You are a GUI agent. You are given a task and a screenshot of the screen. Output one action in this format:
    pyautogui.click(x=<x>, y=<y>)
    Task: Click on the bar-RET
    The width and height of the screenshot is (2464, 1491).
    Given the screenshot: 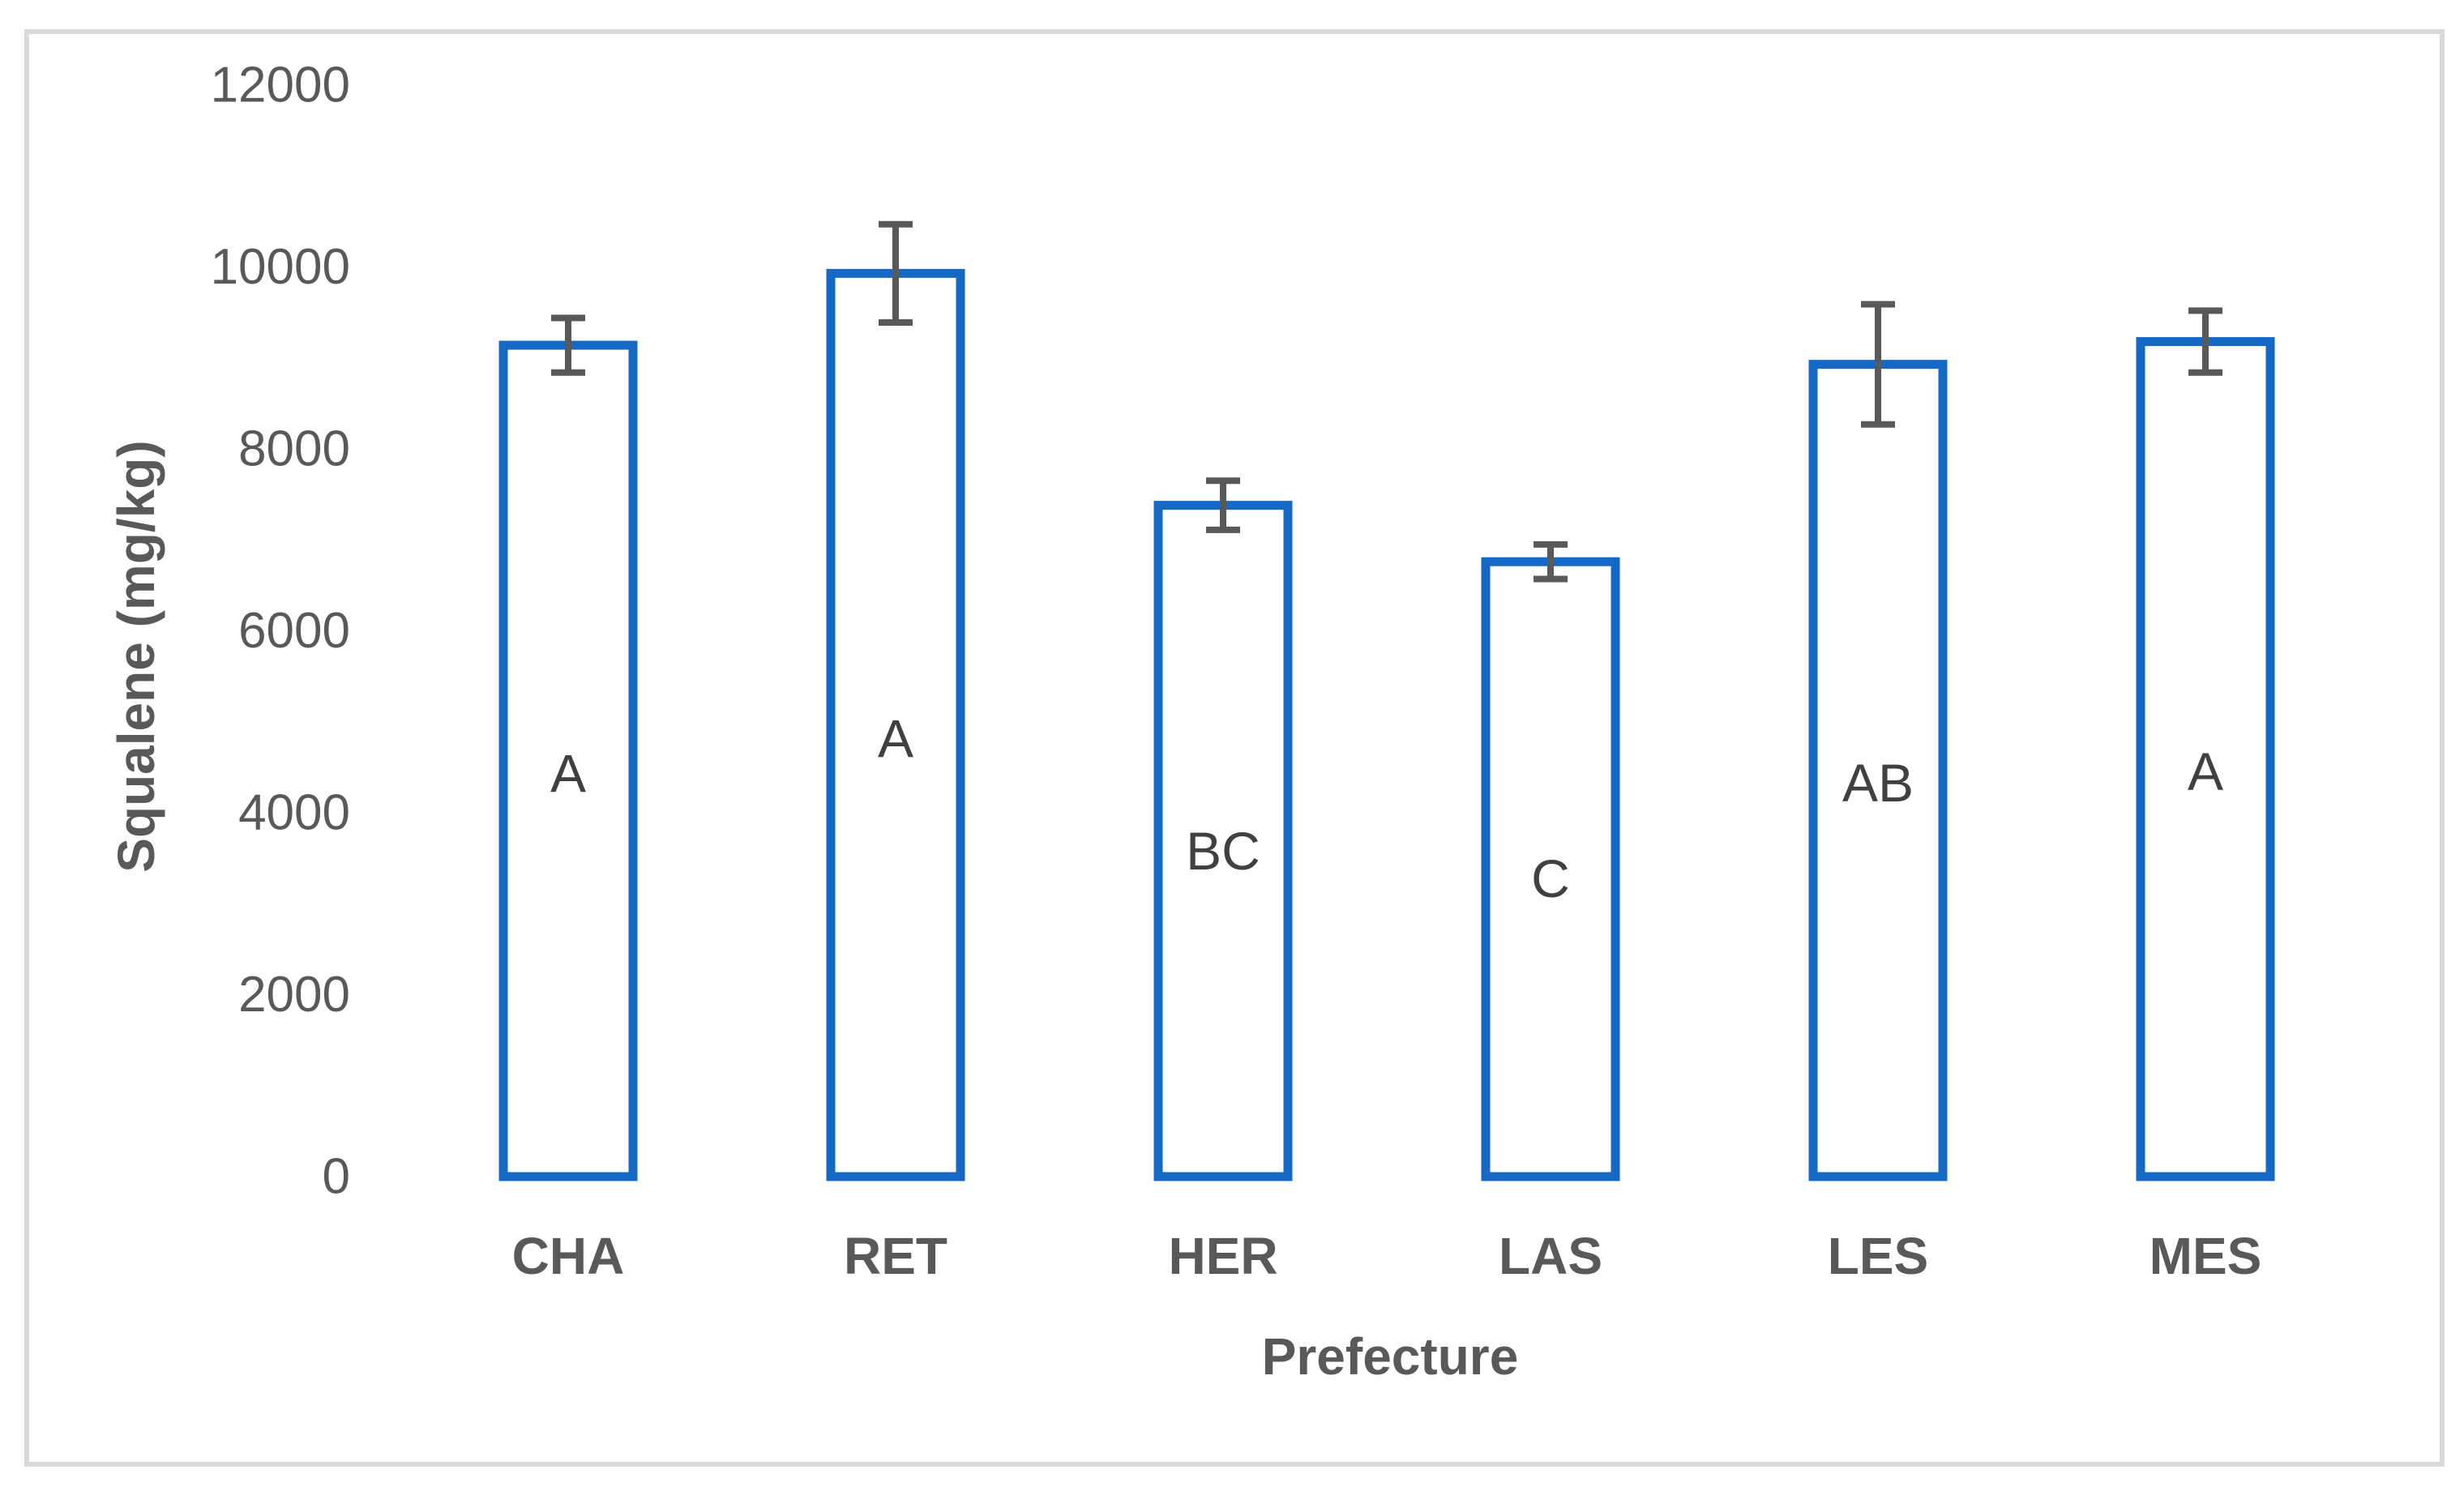 What is the action you would take?
    pyautogui.click(x=895, y=724)
    